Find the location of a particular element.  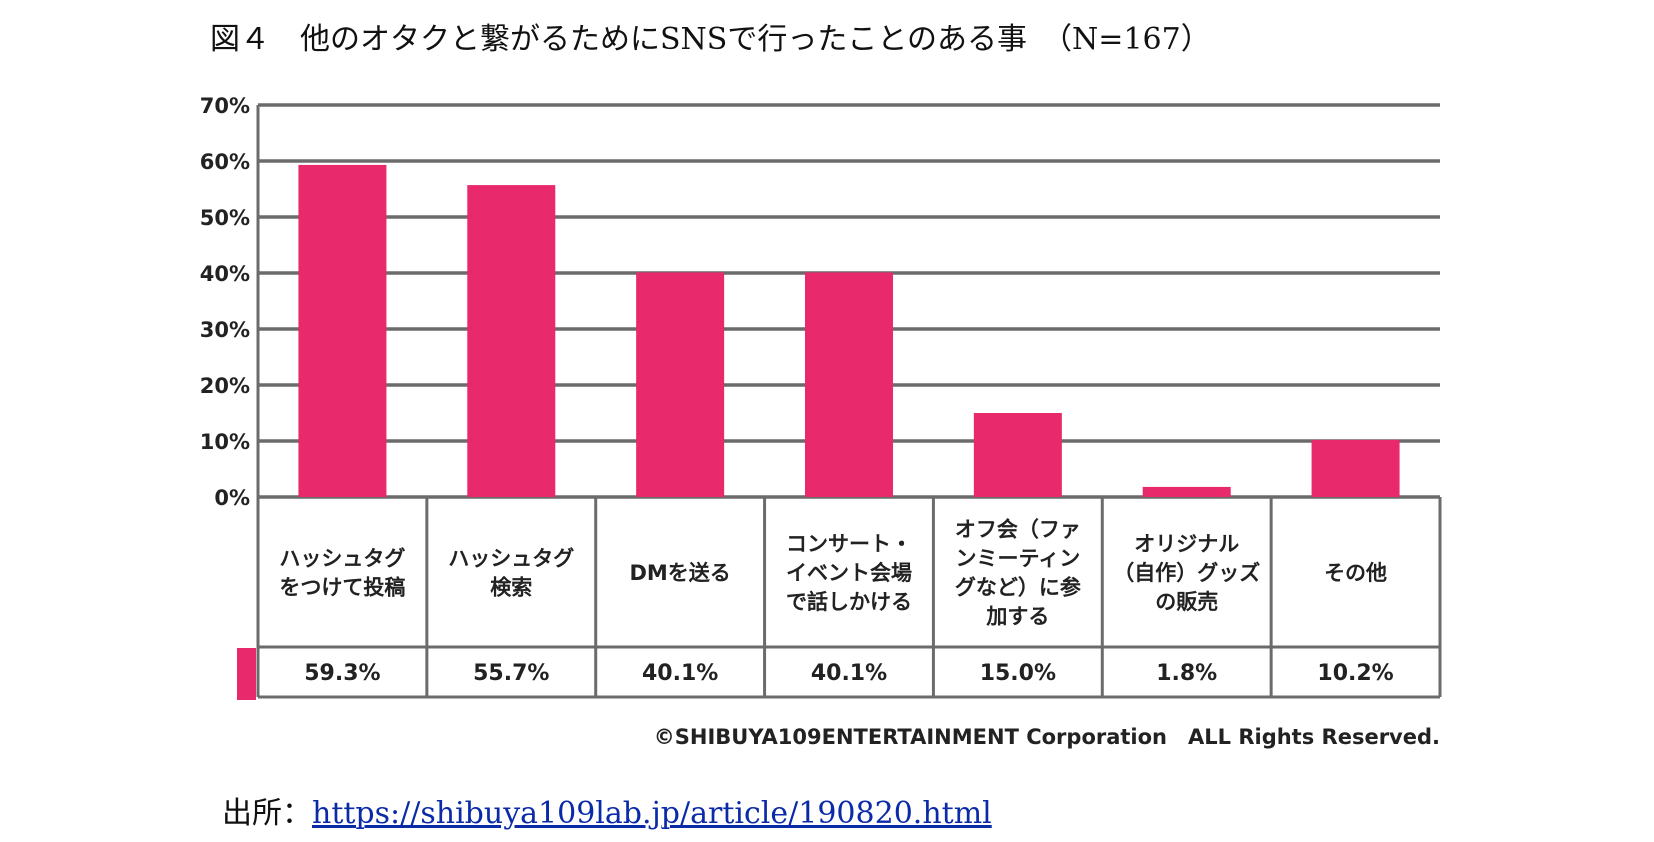

category-label-line: コンサート・ is located at coordinates (849, 544).